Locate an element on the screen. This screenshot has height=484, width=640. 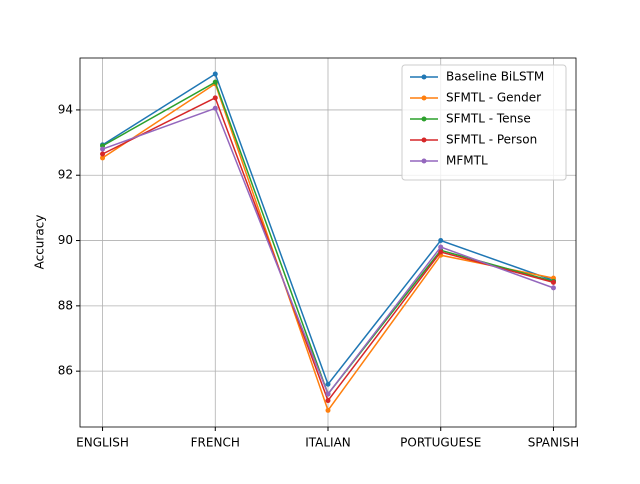
x-tick-label: ENGLISH is located at coordinates (102, 443).